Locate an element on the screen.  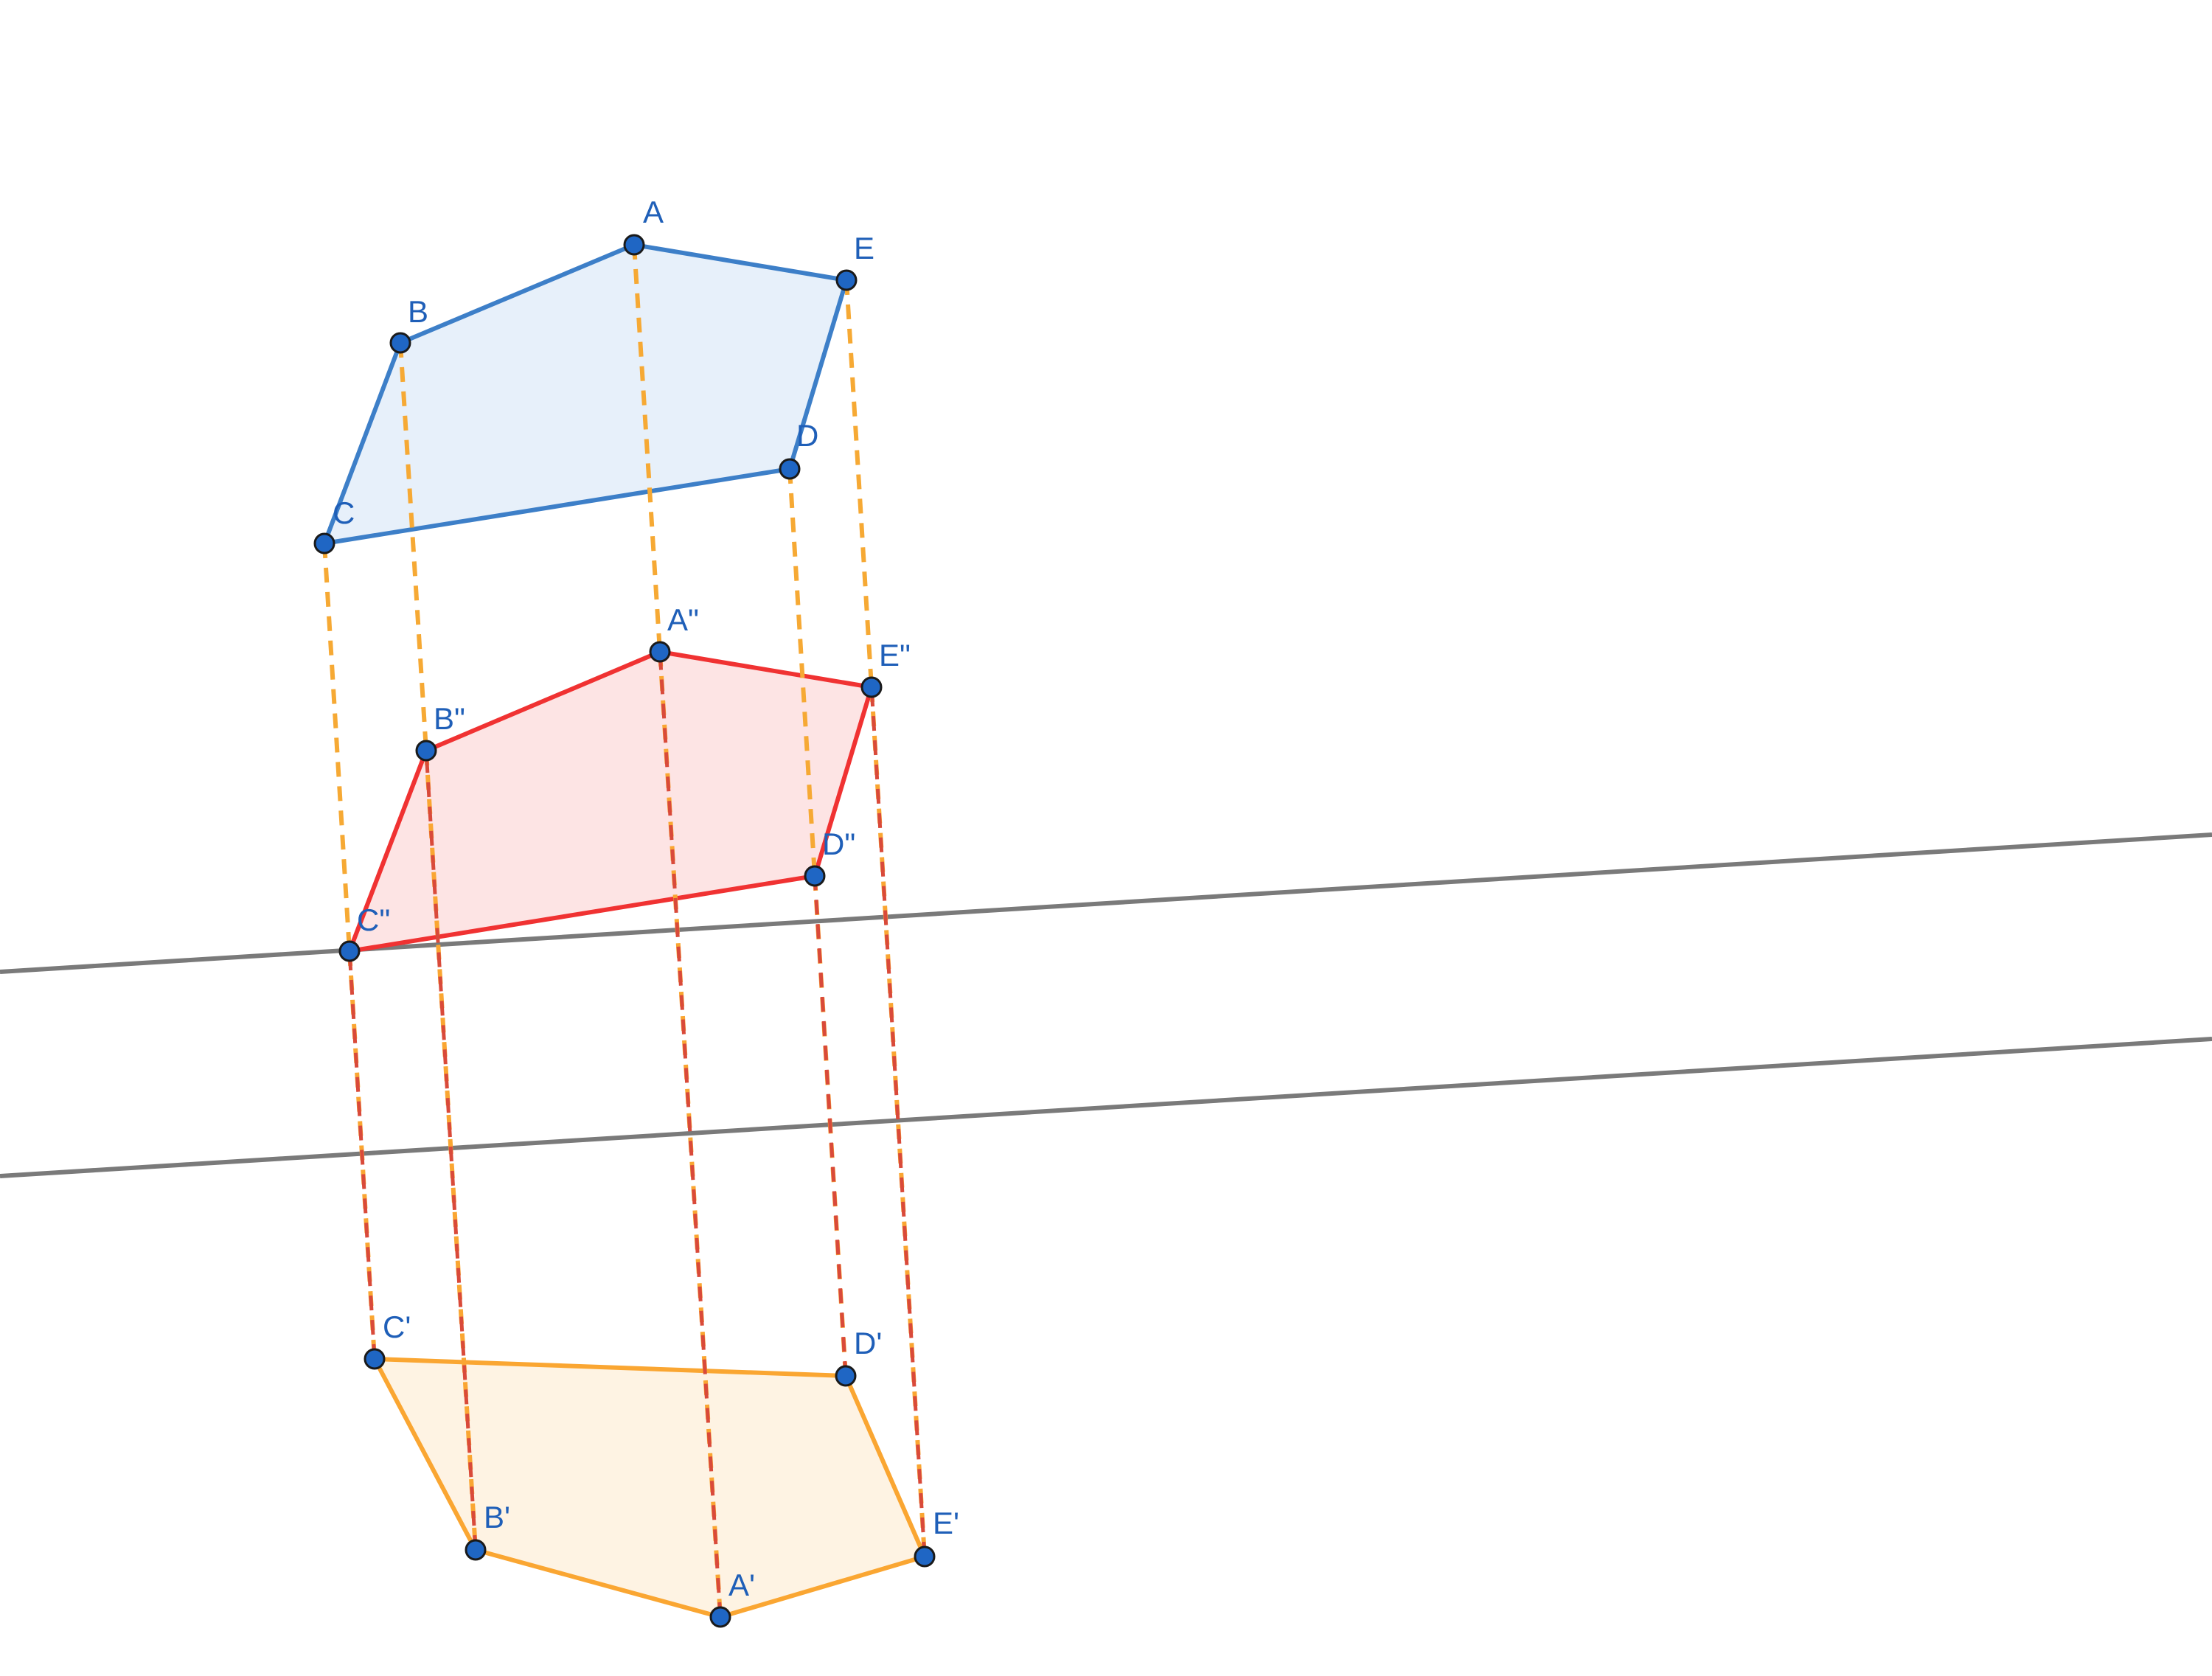
point-C is located at coordinates (324, 543).